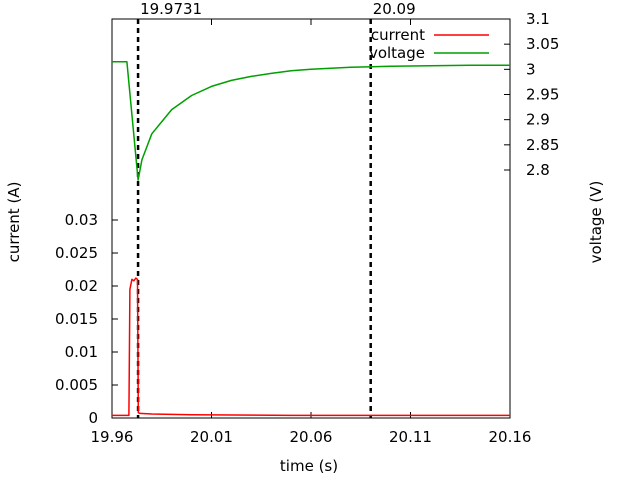  Describe the element at coordinates (14, 222) in the screenshot. I see `y-axis-label-left: current (A)` at that location.